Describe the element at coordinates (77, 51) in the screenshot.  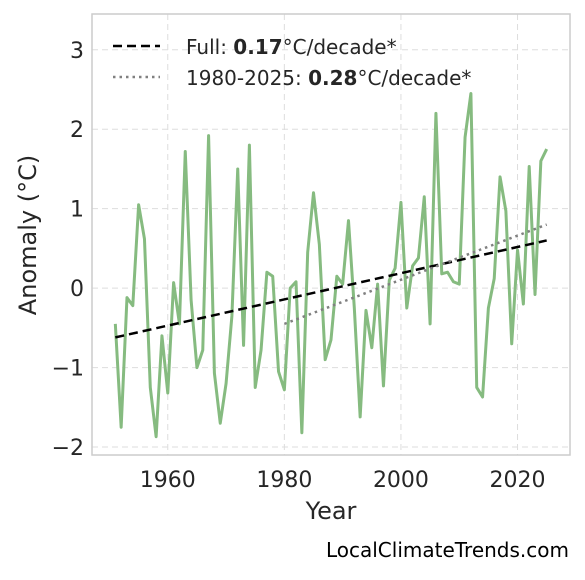
I see `y-tick-label: 3` at that location.